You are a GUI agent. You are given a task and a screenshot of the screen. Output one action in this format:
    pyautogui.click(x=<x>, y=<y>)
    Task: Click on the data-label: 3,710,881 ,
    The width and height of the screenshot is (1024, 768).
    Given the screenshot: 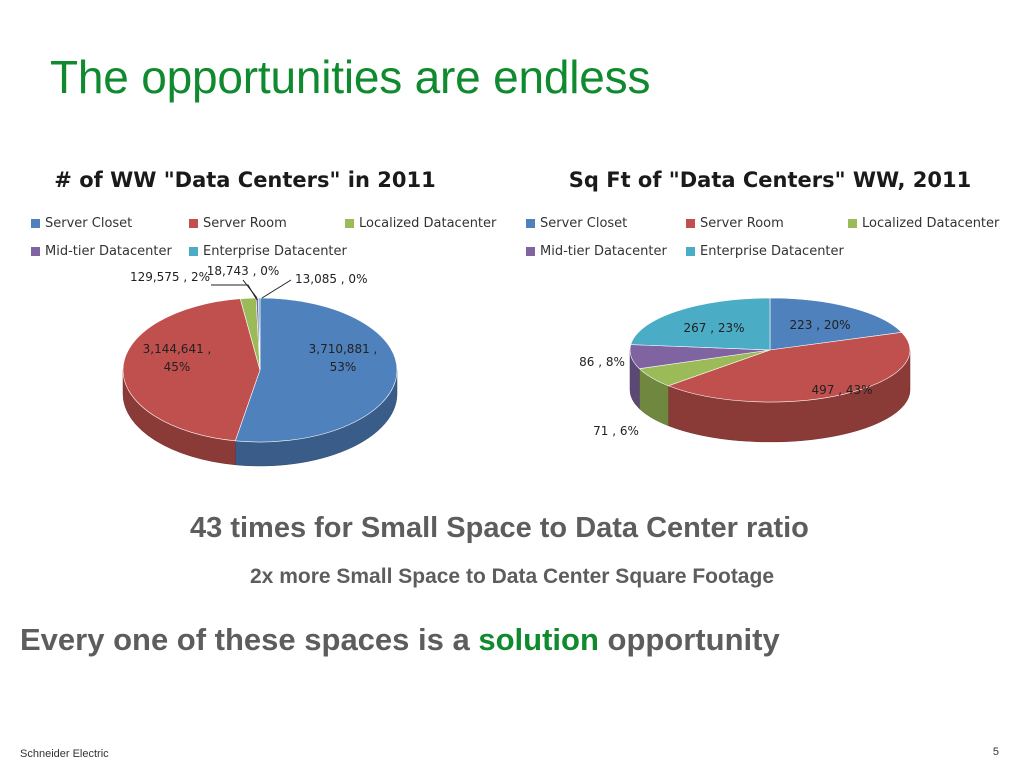 What is the action you would take?
    pyautogui.click(x=343, y=349)
    